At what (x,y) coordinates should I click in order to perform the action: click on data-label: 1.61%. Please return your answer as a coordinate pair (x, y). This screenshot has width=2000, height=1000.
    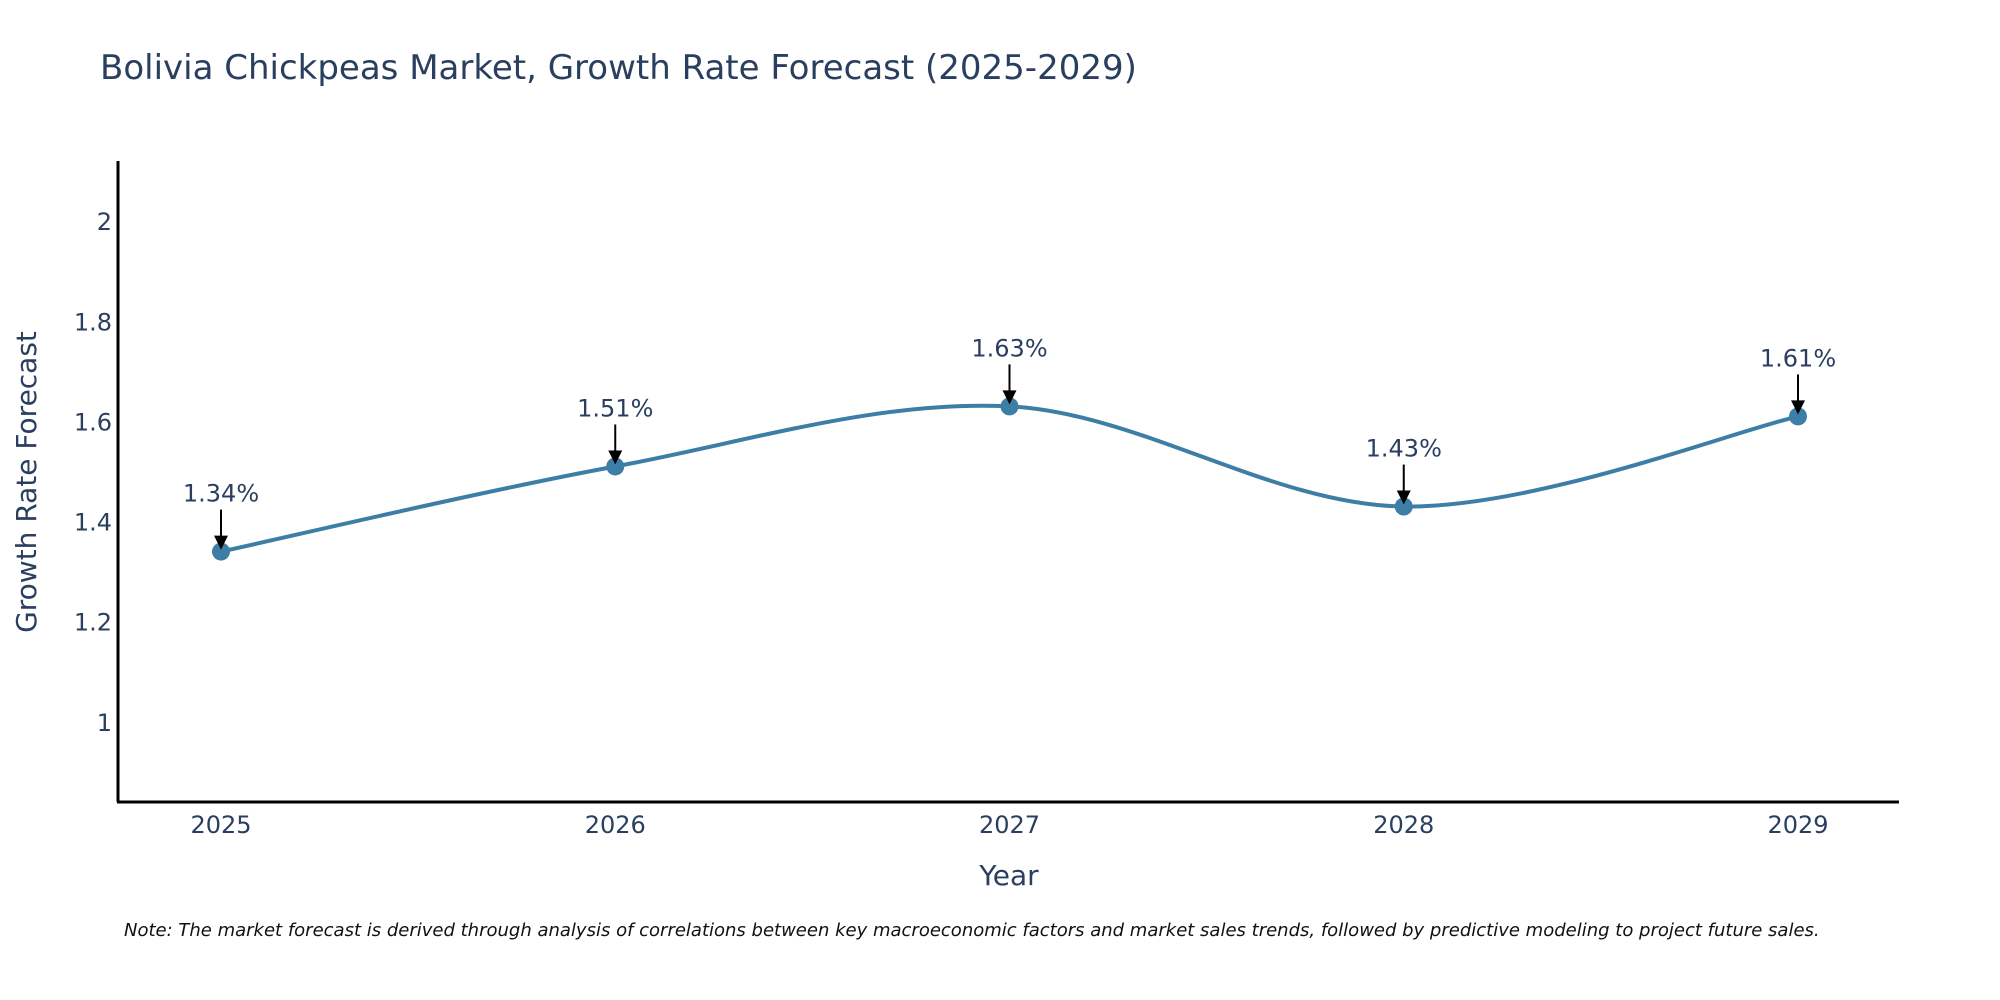
    Looking at the image, I should click on (1798, 358).